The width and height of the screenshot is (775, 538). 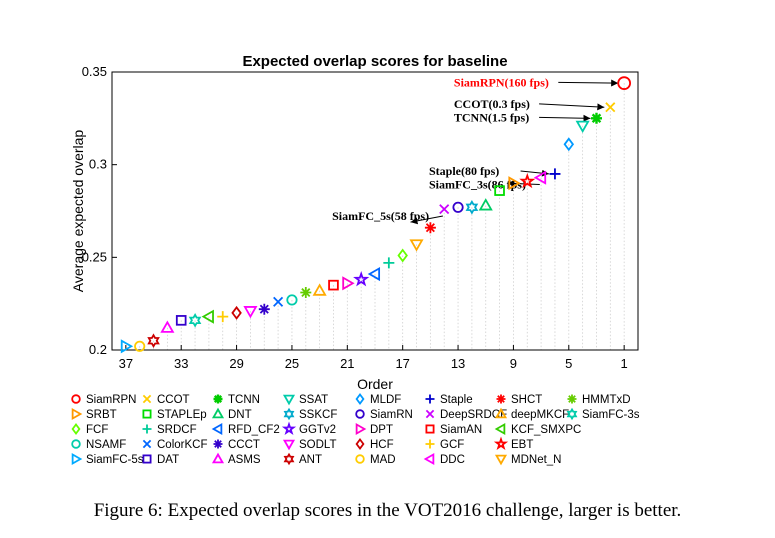 What do you see at coordinates (380, 216) in the screenshot?
I see `annotation-label: SiamFC_5s(58 fps)` at bounding box center [380, 216].